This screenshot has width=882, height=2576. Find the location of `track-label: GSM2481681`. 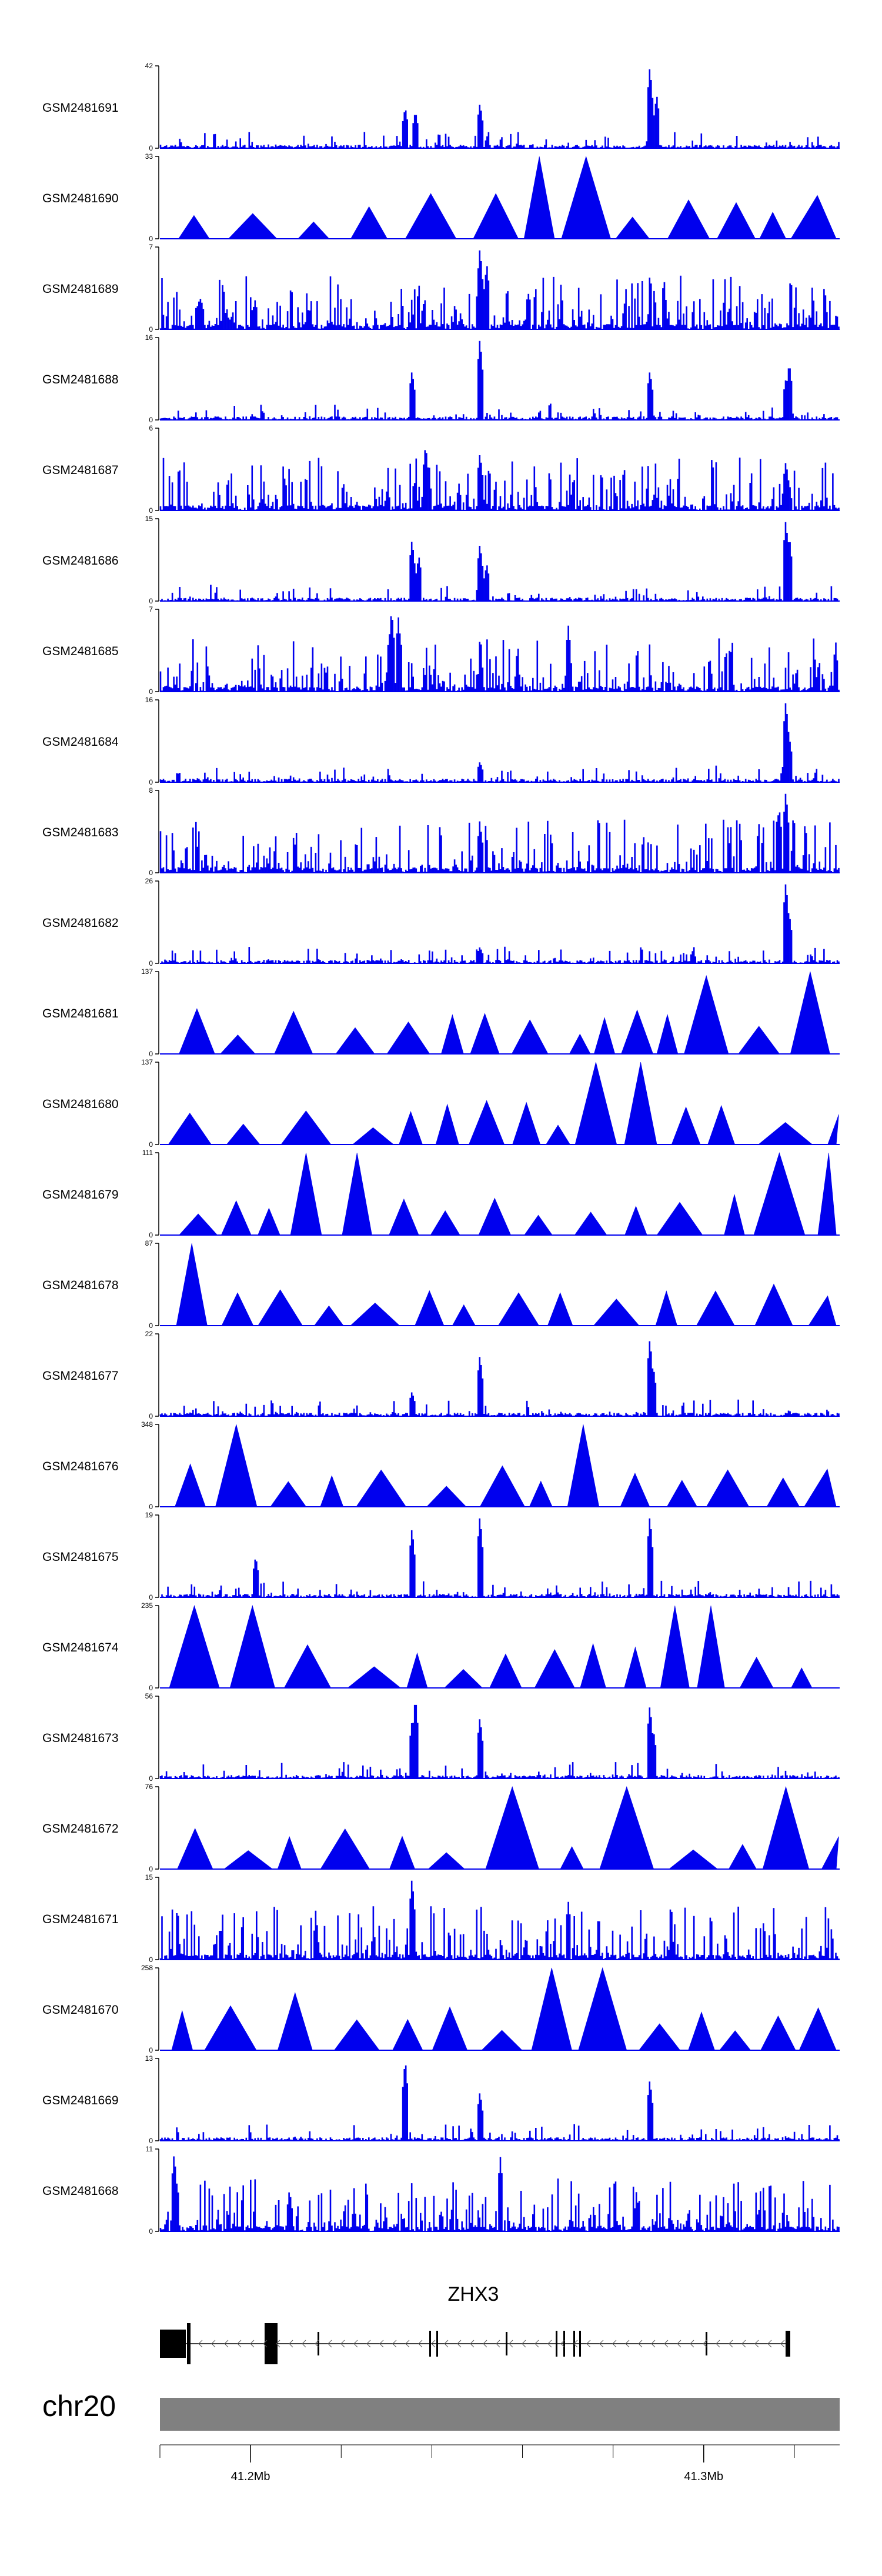

track-label: GSM2481681 is located at coordinates (80, 1013).